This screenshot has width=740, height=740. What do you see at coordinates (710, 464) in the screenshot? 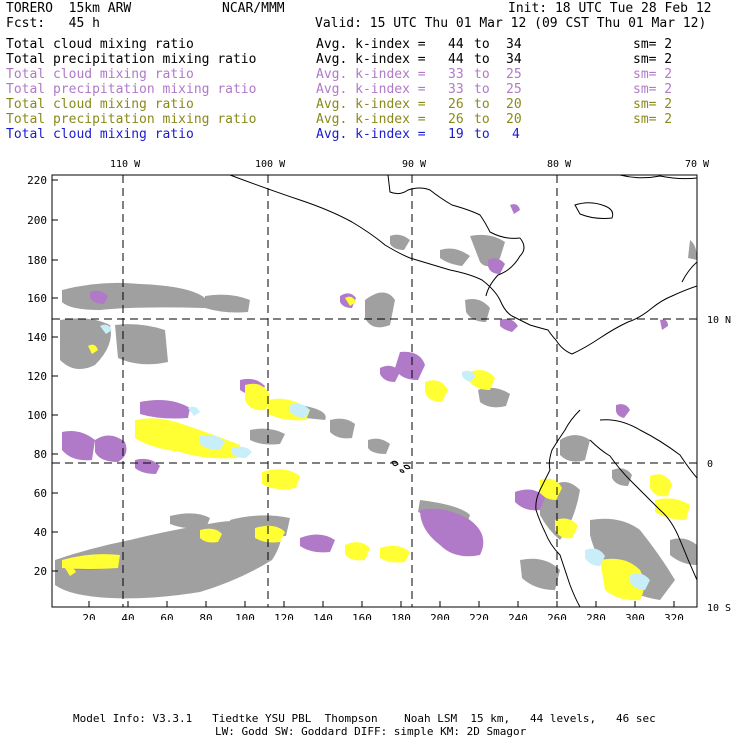
I see `lat-label: 0` at bounding box center [710, 464].